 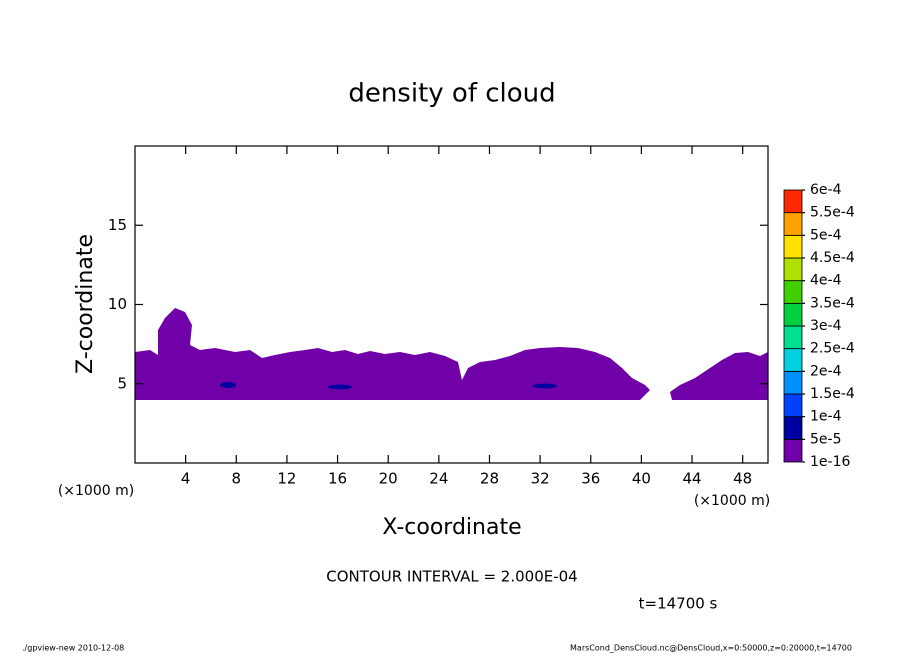 I want to click on x-tick-label: 12, so click(x=286, y=479).